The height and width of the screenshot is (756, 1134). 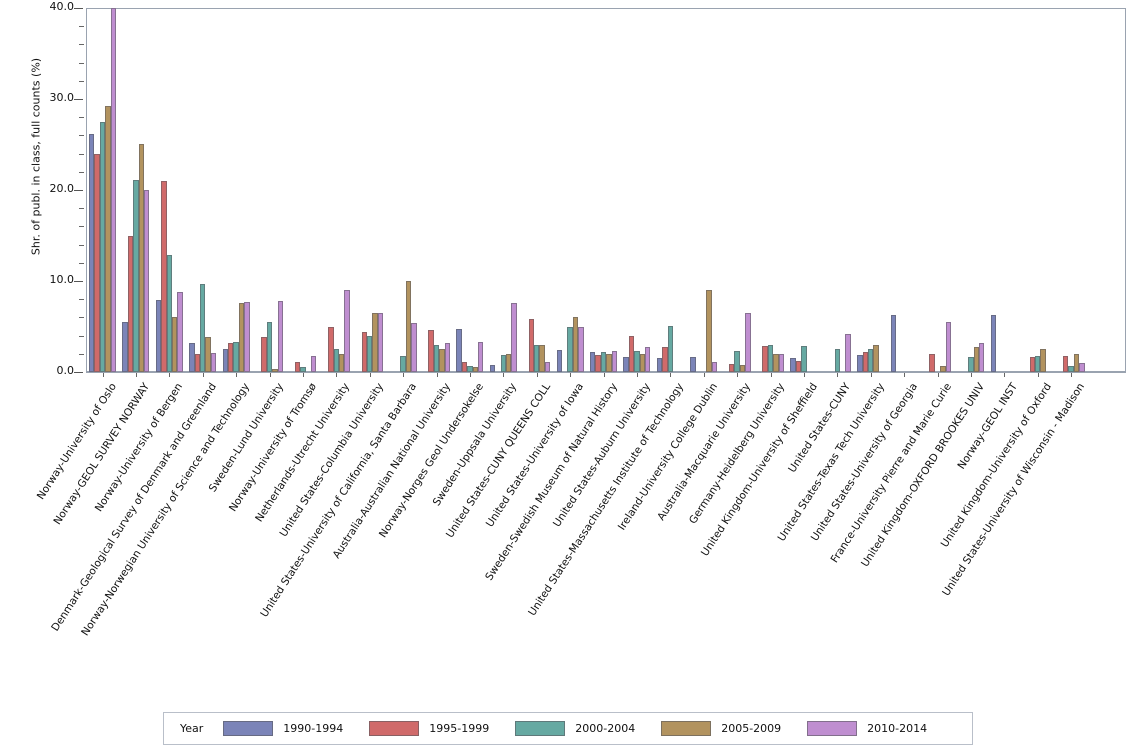 I want to click on legend-label: 1990-1994, so click(x=313, y=728).